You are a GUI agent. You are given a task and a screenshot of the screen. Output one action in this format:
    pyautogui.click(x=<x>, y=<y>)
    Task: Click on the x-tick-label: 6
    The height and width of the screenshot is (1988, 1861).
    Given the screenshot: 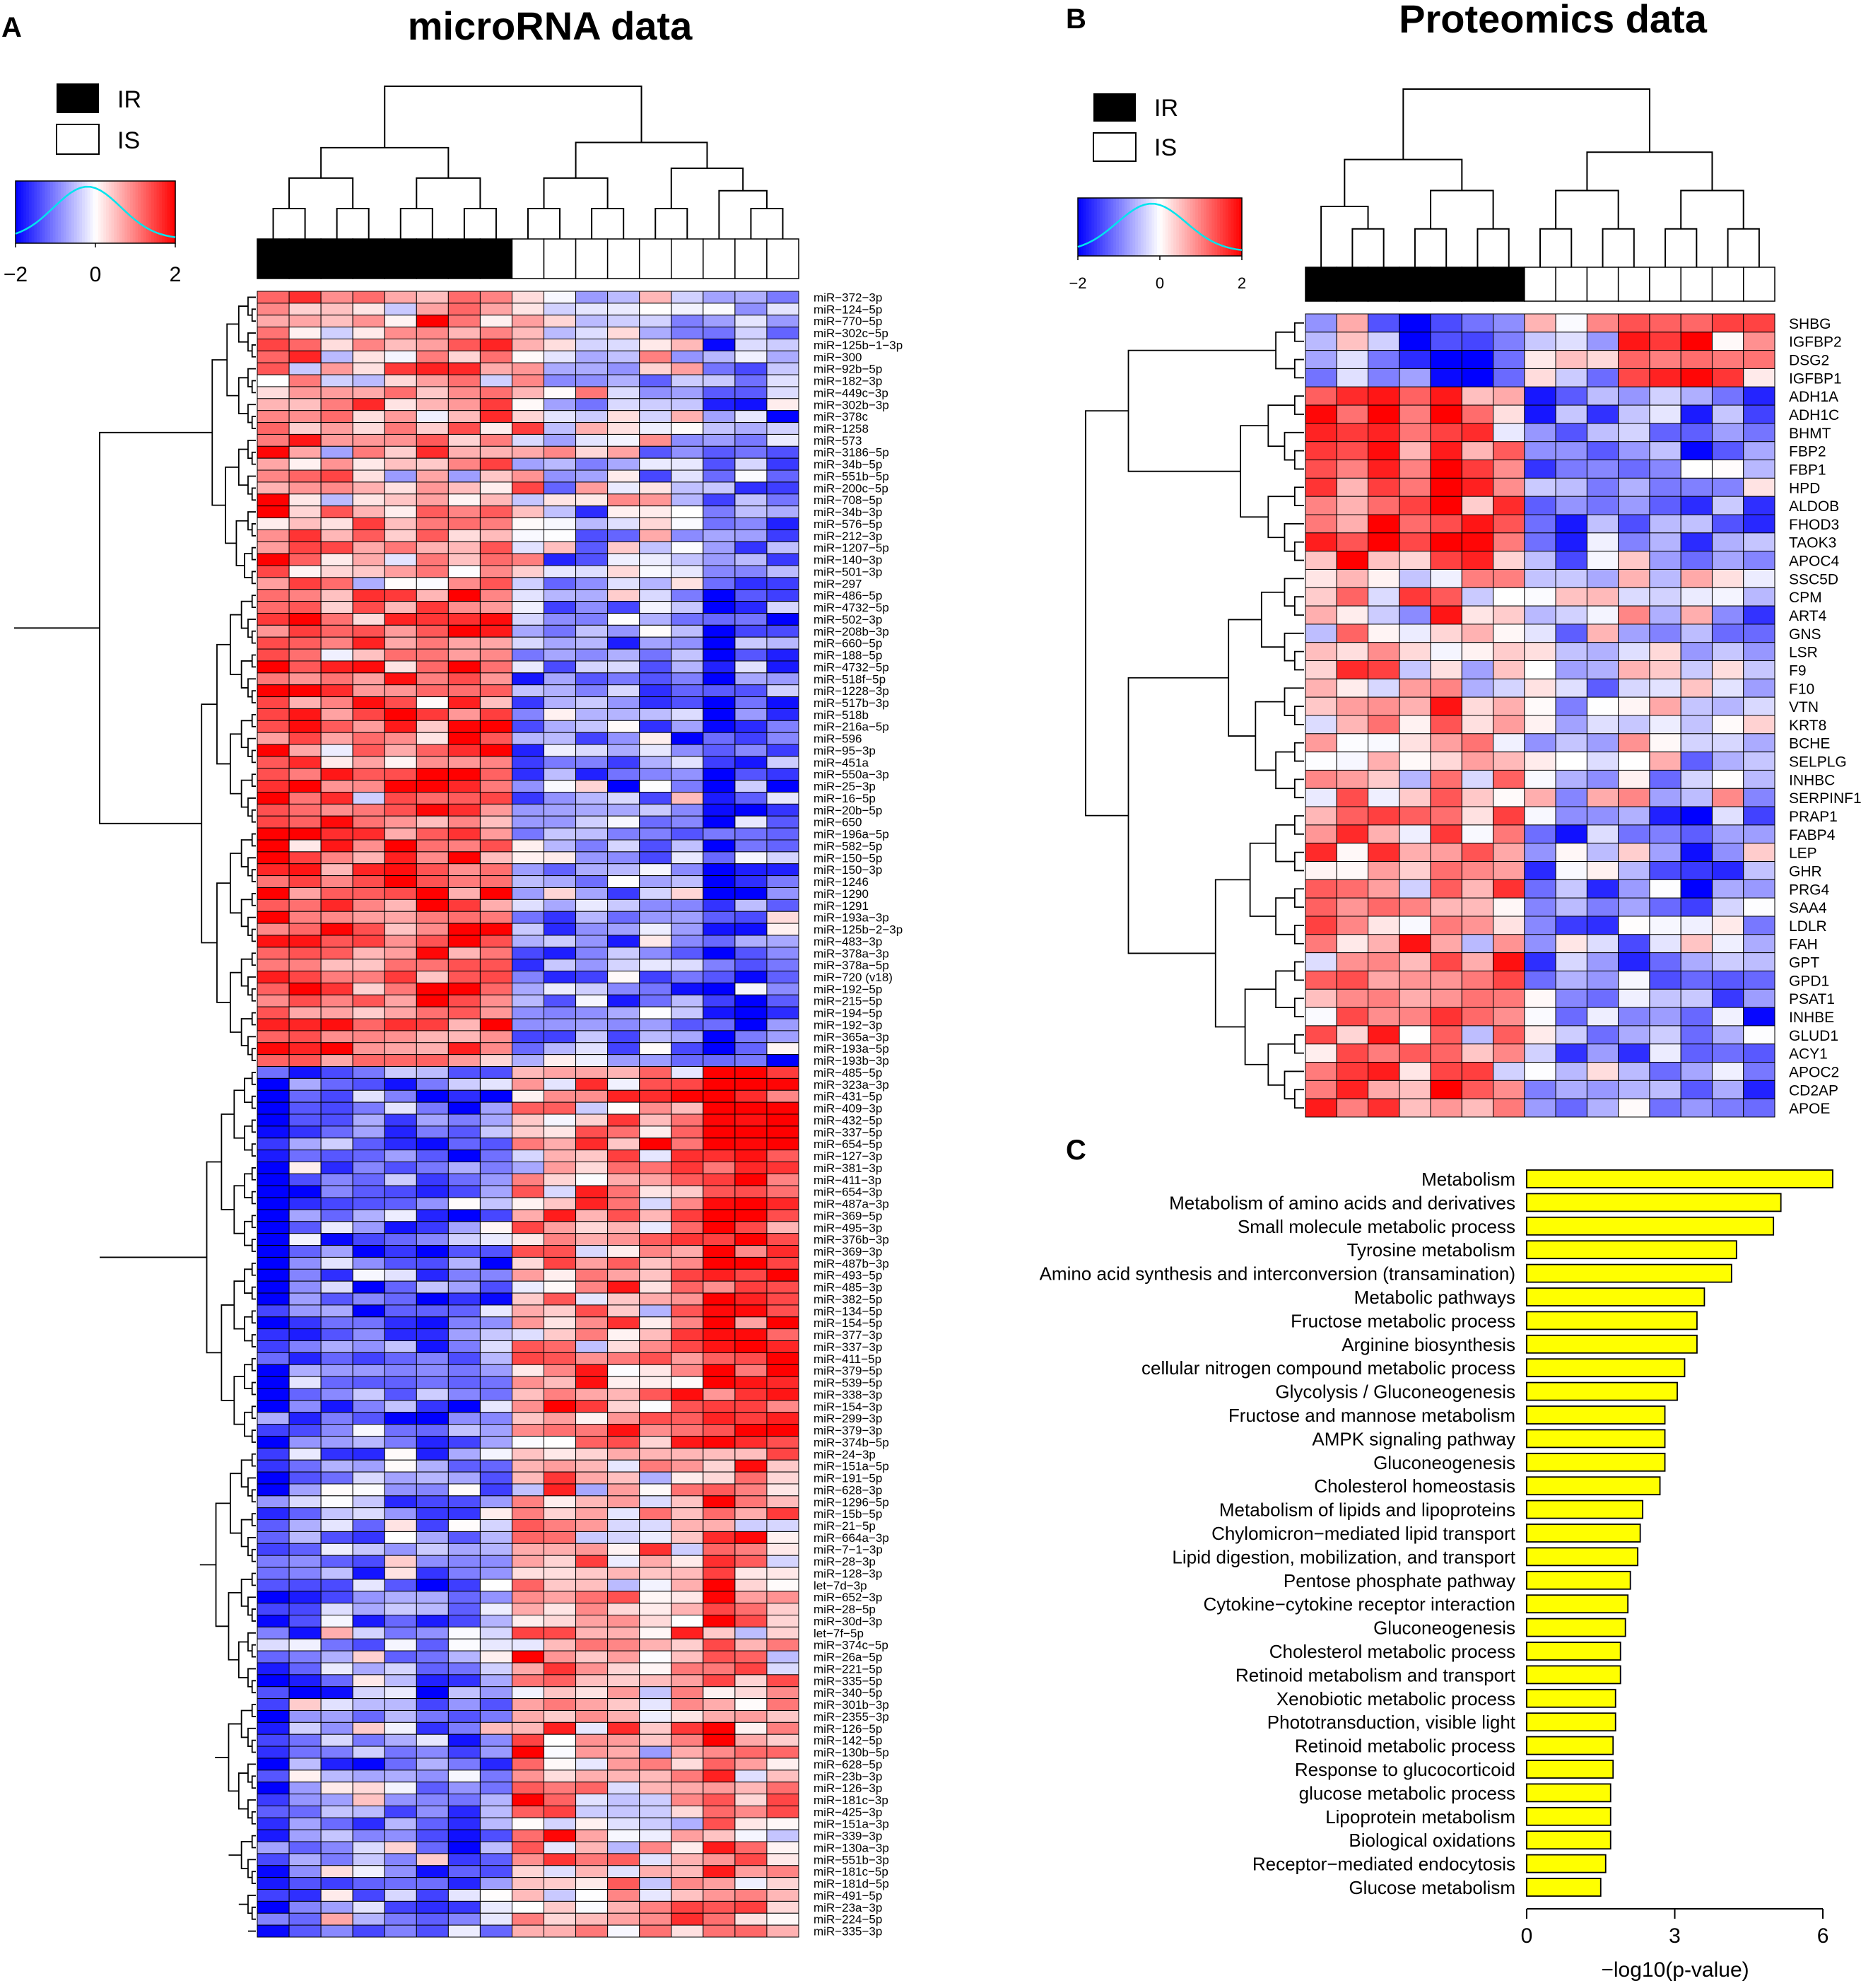 What is the action you would take?
    pyautogui.click(x=1823, y=1936)
    